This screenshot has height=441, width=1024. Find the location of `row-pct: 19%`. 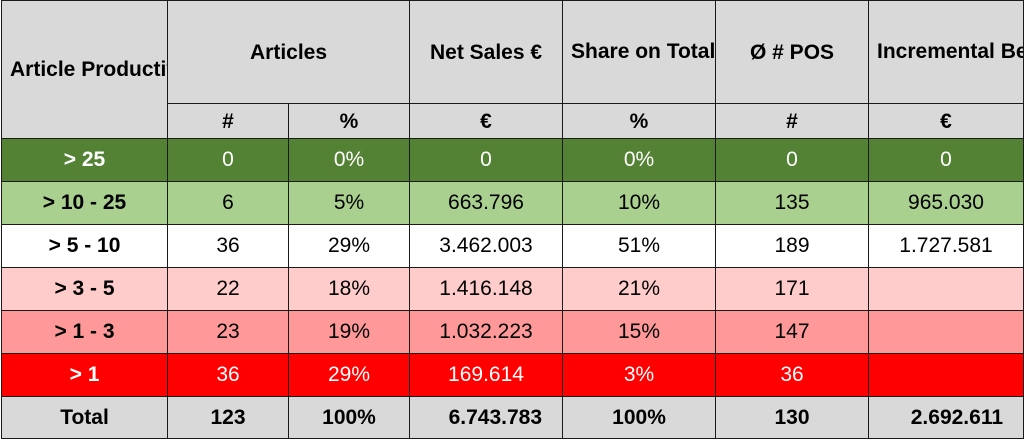

row-pct: 19% is located at coordinates (349, 332).